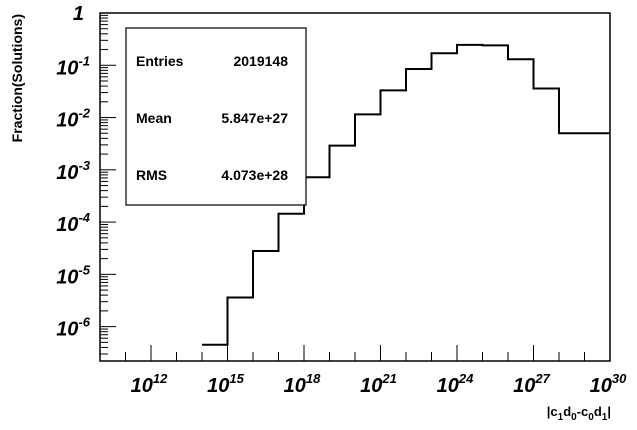 This screenshot has height=430, width=637. I want to click on stats-rms-label: RMS, so click(151, 175).